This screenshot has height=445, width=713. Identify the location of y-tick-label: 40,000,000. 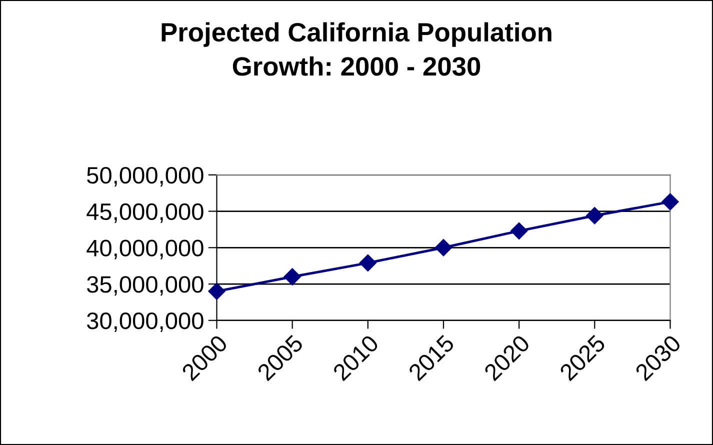
(145, 250).